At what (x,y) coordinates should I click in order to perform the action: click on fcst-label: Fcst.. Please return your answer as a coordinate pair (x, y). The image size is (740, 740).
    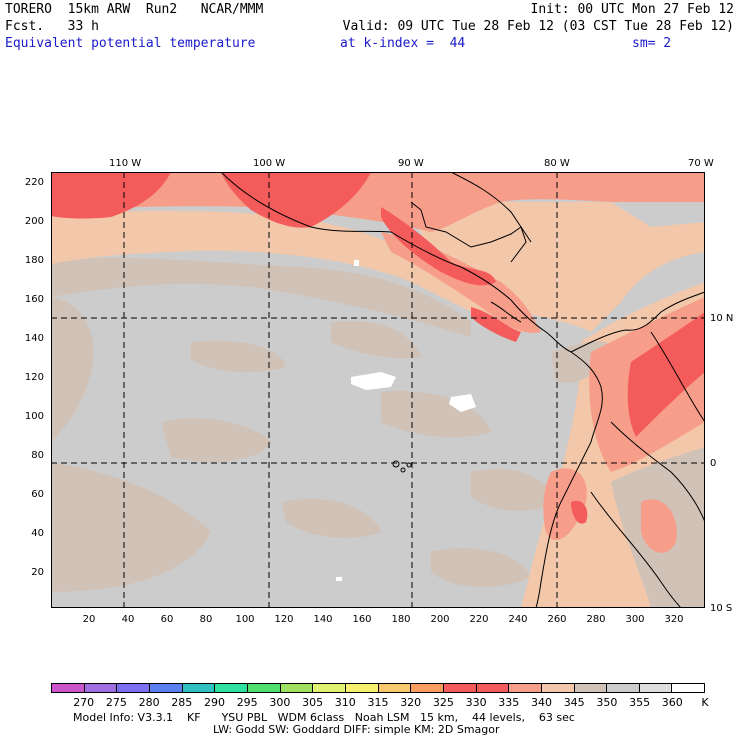
    Looking at the image, I should click on (25, 26).